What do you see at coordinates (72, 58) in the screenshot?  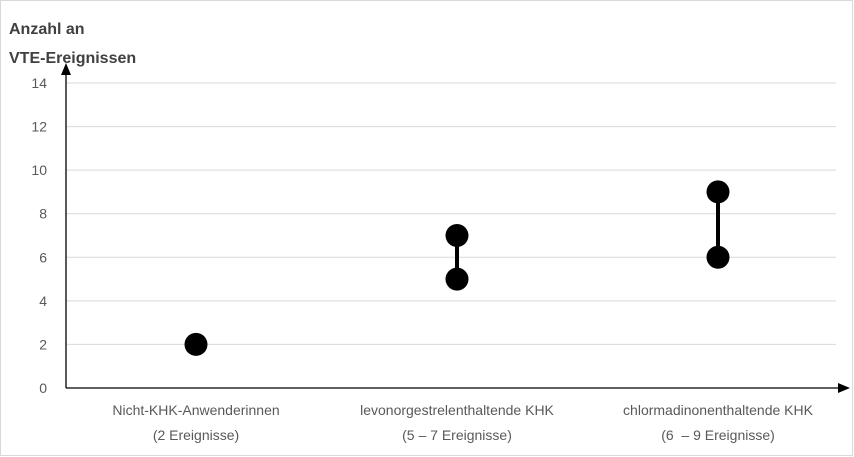 I see `y-axis-title-line-2: VTE-Ereignissen` at bounding box center [72, 58].